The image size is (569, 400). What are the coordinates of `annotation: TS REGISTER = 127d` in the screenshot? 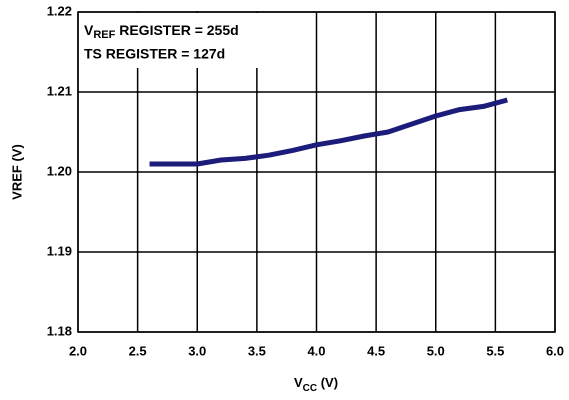 It's located at (154, 54).